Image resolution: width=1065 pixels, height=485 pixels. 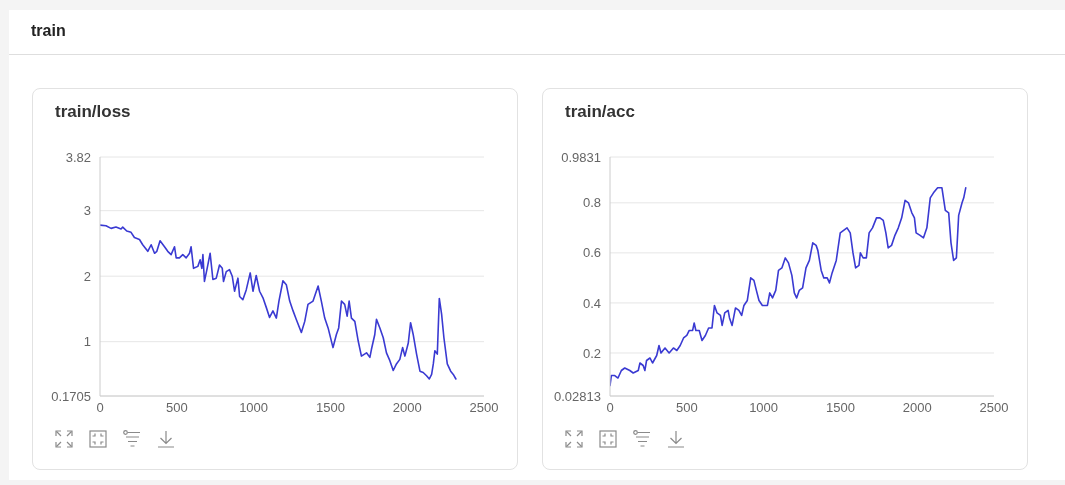 What do you see at coordinates (93, 112) in the screenshot?
I see `chart-title: train/loss` at bounding box center [93, 112].